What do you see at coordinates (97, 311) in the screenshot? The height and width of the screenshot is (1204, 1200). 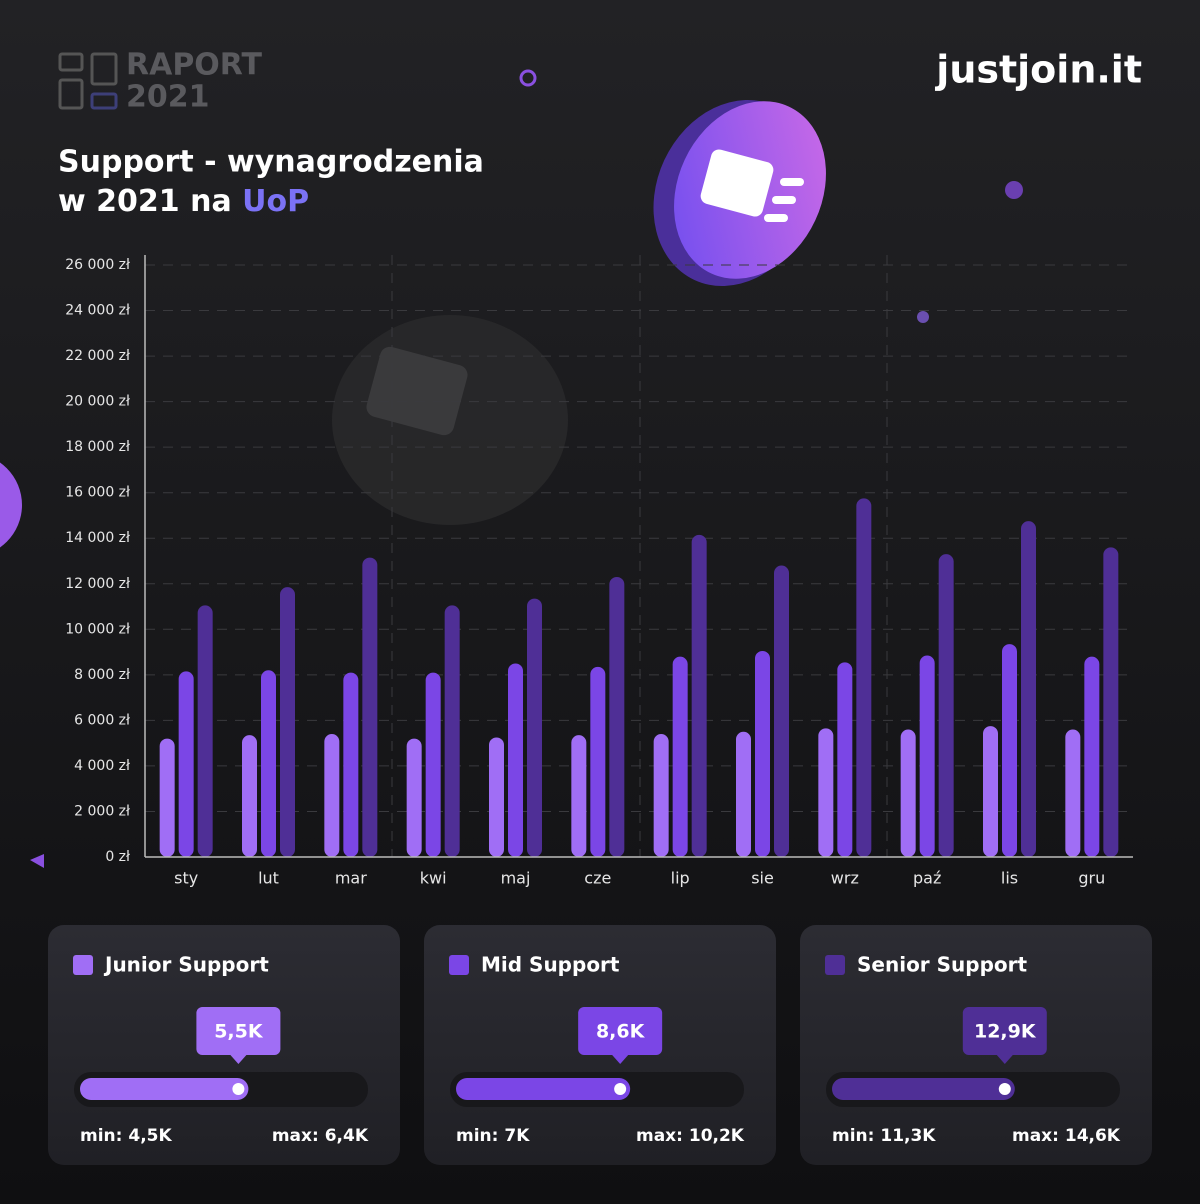 I see `y-tick-label: 24 000 zł` at bounding box center [97, 311].